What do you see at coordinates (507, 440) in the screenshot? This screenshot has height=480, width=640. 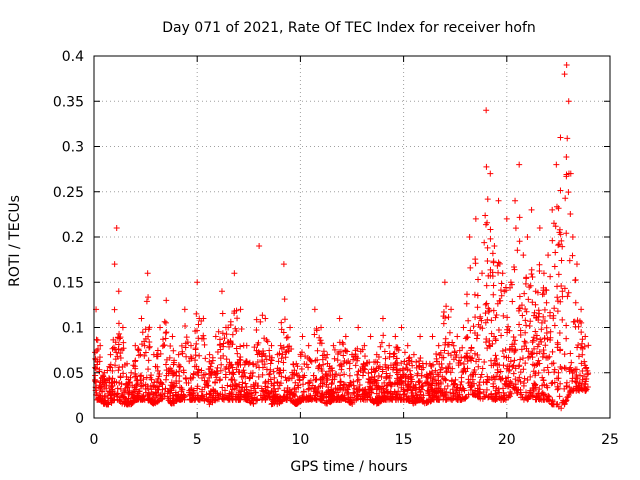 I see `x-tick-label: 20` at bounding box center [507, 440].